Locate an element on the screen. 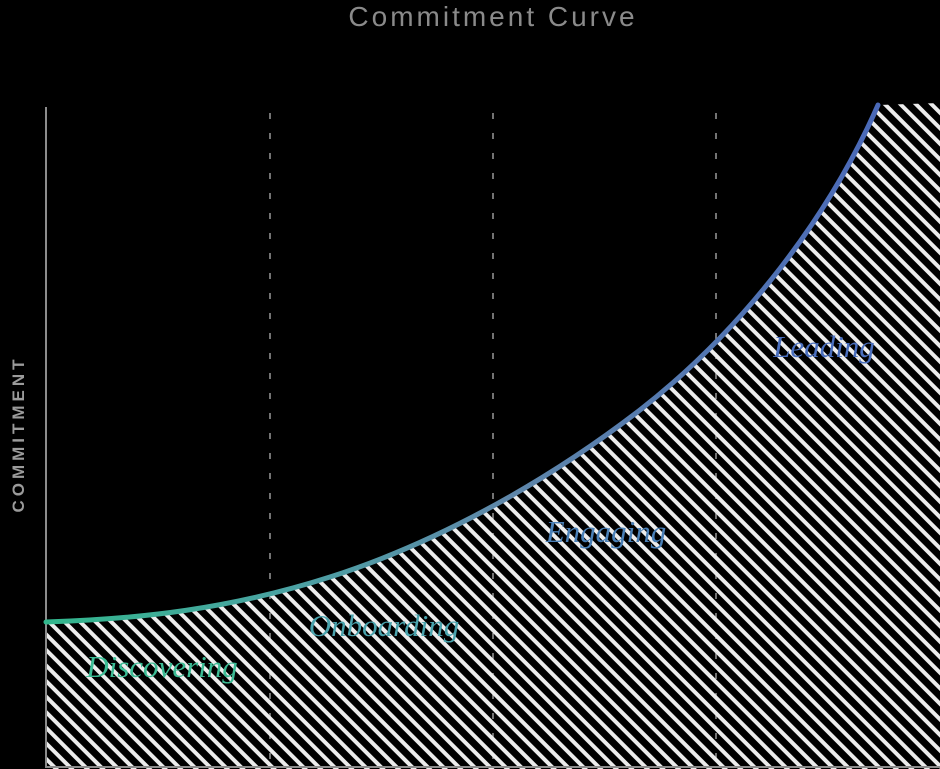  stage-label-leading: Leading is located at coordinates (823, 346).